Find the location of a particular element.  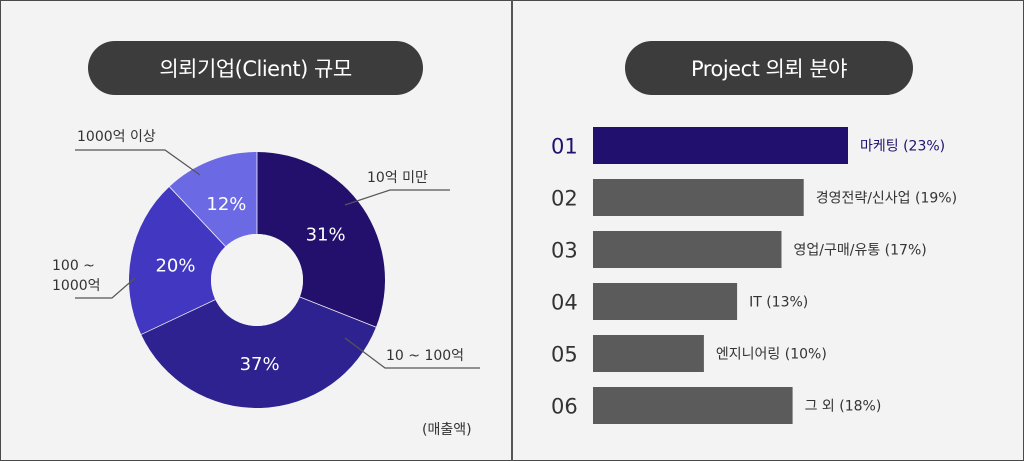

bar-label: 그 외 (18%) is located at coordinates (843, 407).